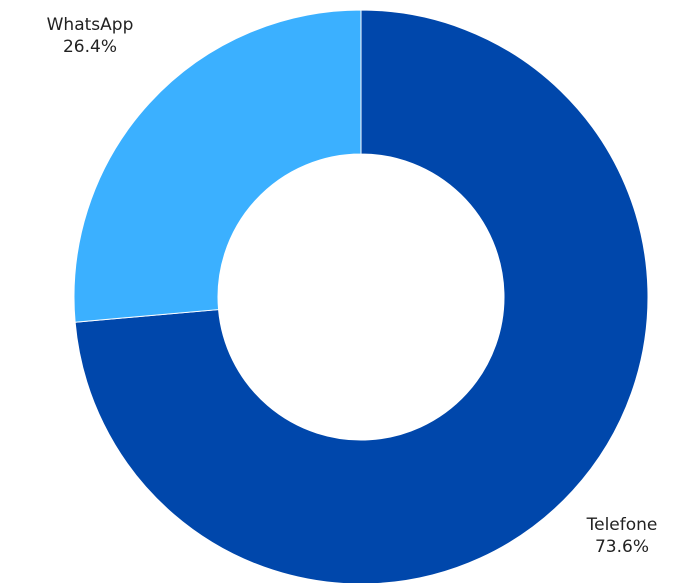 The image size is (688, 583). What do you see at coordinates (90, 36) in the screenshot?
I see `slice-label-whatsapp: WhatsApp 26.4%` at bounding box center [90, 36].